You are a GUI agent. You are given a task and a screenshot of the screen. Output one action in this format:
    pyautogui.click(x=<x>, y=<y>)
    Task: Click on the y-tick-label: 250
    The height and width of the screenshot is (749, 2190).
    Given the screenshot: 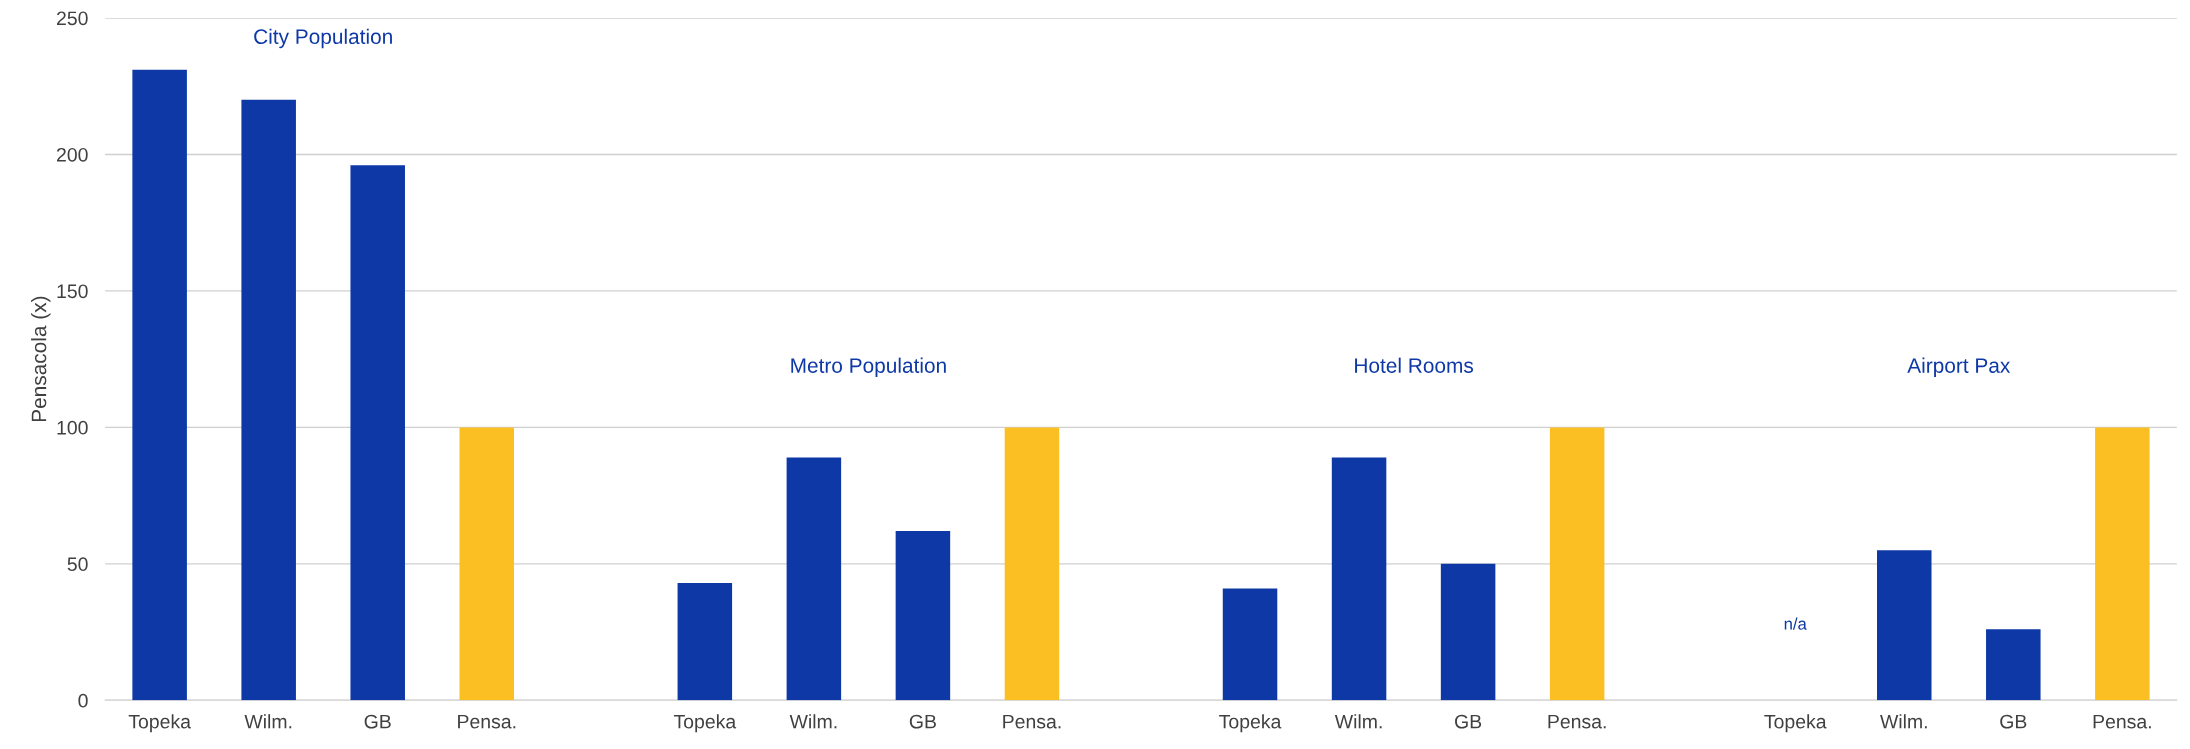 What is the action you would take?
    pyautogui.click(x=72, y=18)
    